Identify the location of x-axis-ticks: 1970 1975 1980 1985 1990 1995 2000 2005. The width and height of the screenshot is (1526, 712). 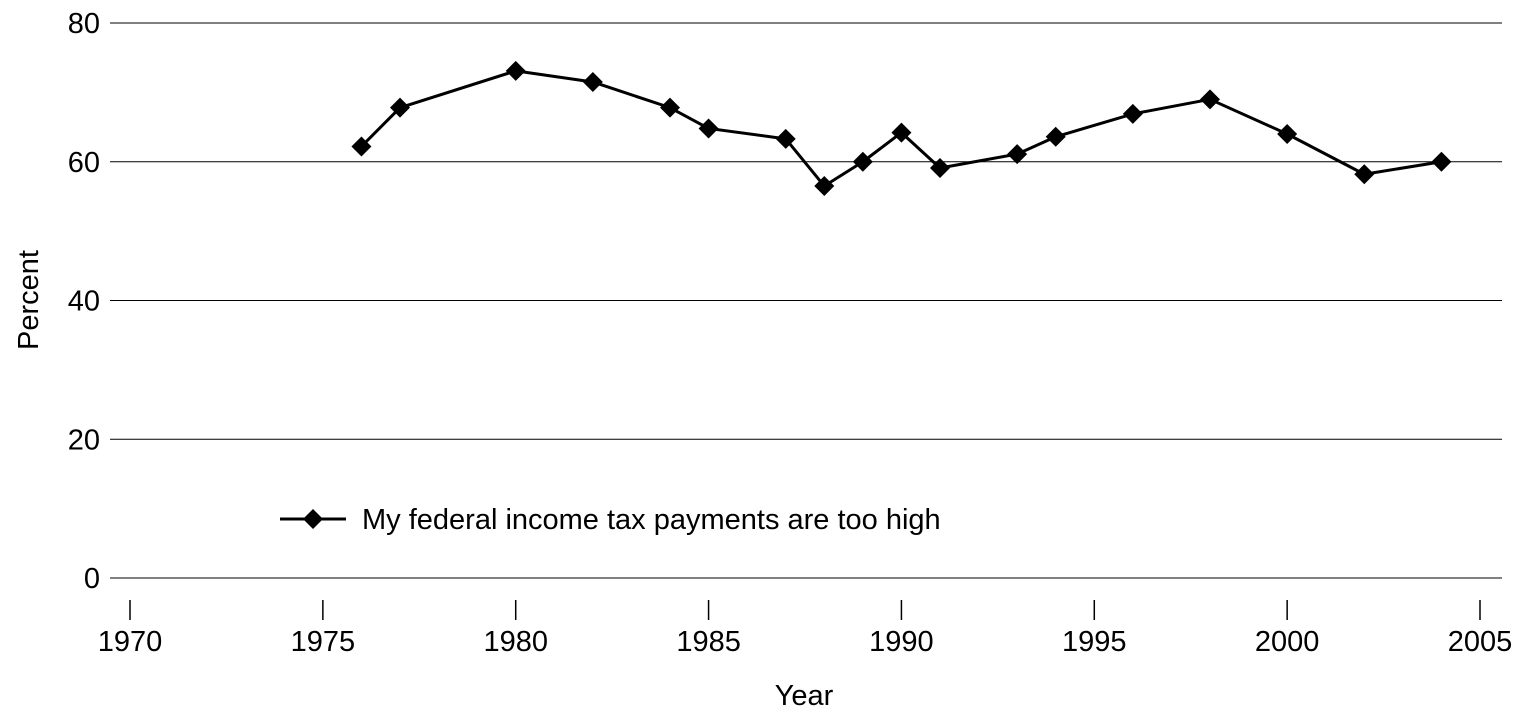
(805, 629).